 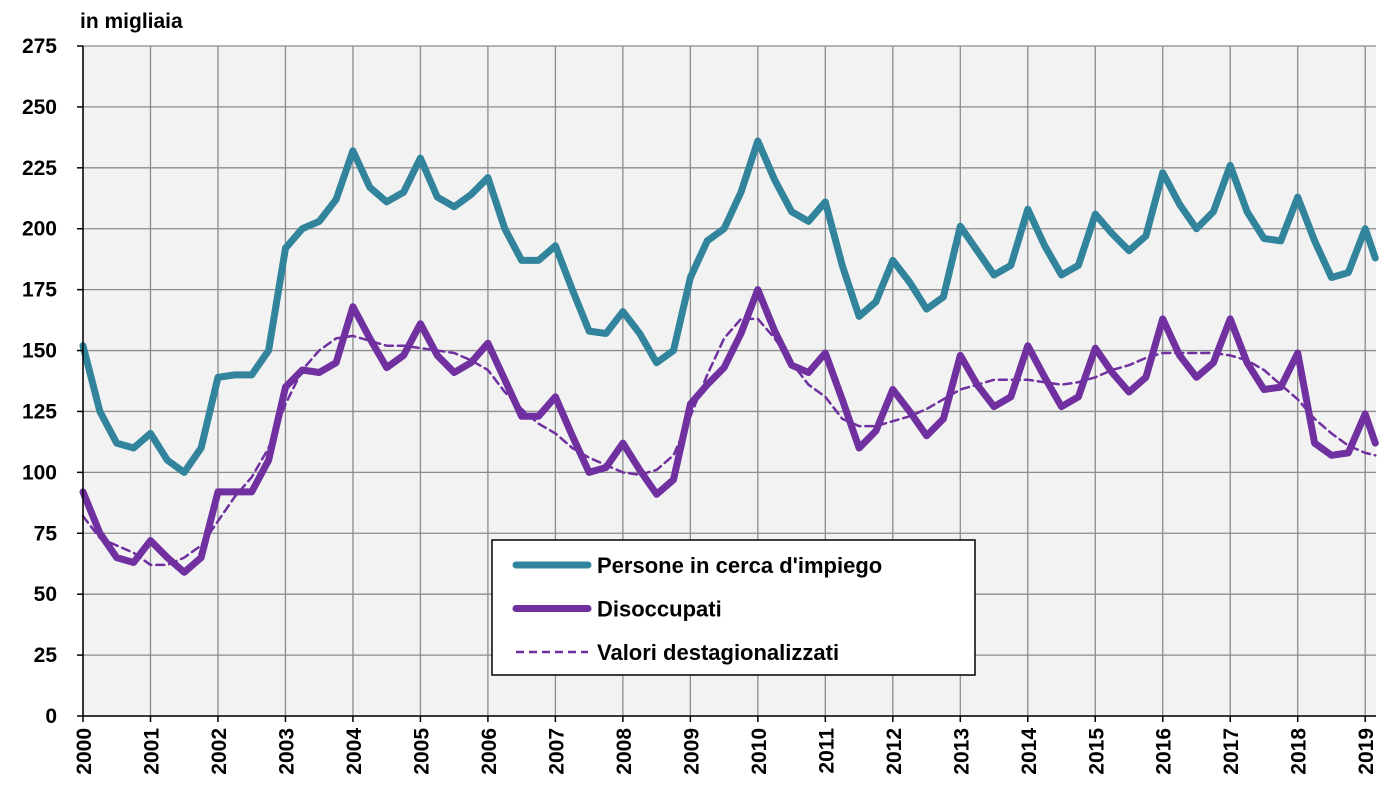 I want to click on x-tick-label: 2001, so click(x=151, y=751).